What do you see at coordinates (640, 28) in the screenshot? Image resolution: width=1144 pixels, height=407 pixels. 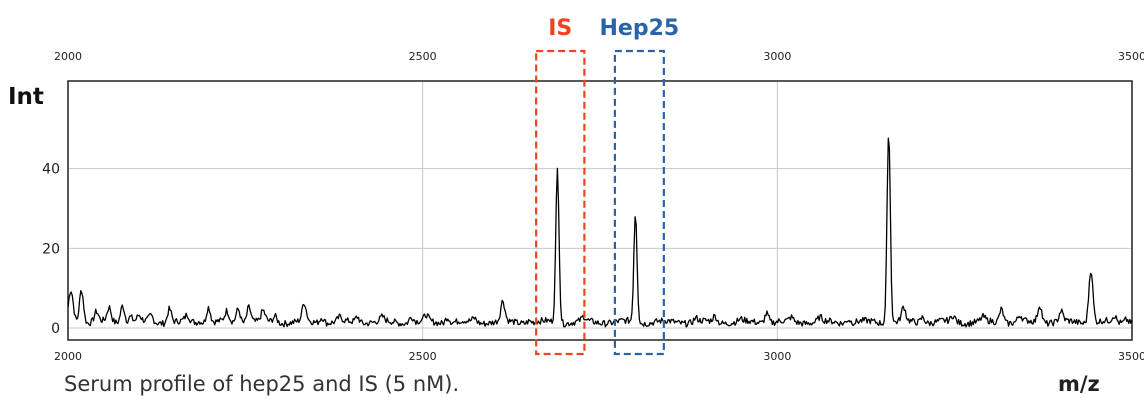 I see `annotation-label-hep25: Hep25` at bounding box center [640, 28].